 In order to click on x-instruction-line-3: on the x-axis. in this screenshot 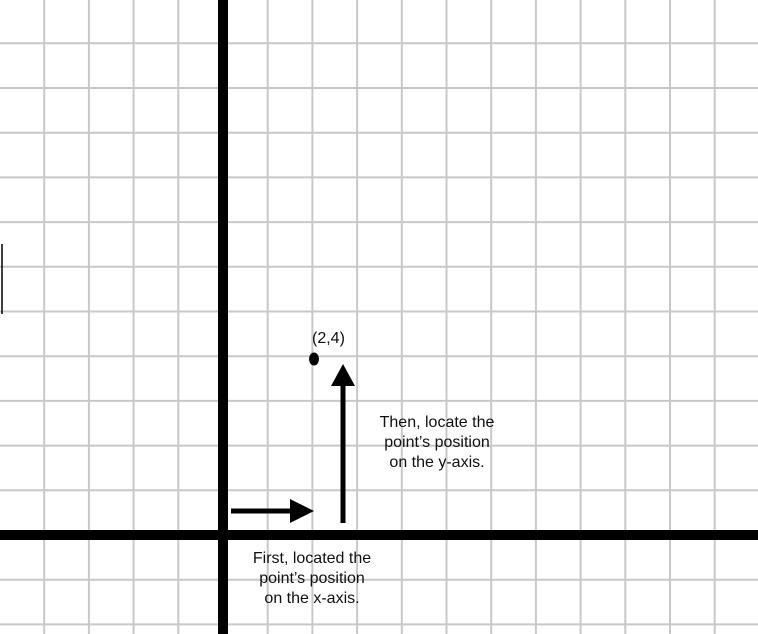, I will do `click(312, 598)`.